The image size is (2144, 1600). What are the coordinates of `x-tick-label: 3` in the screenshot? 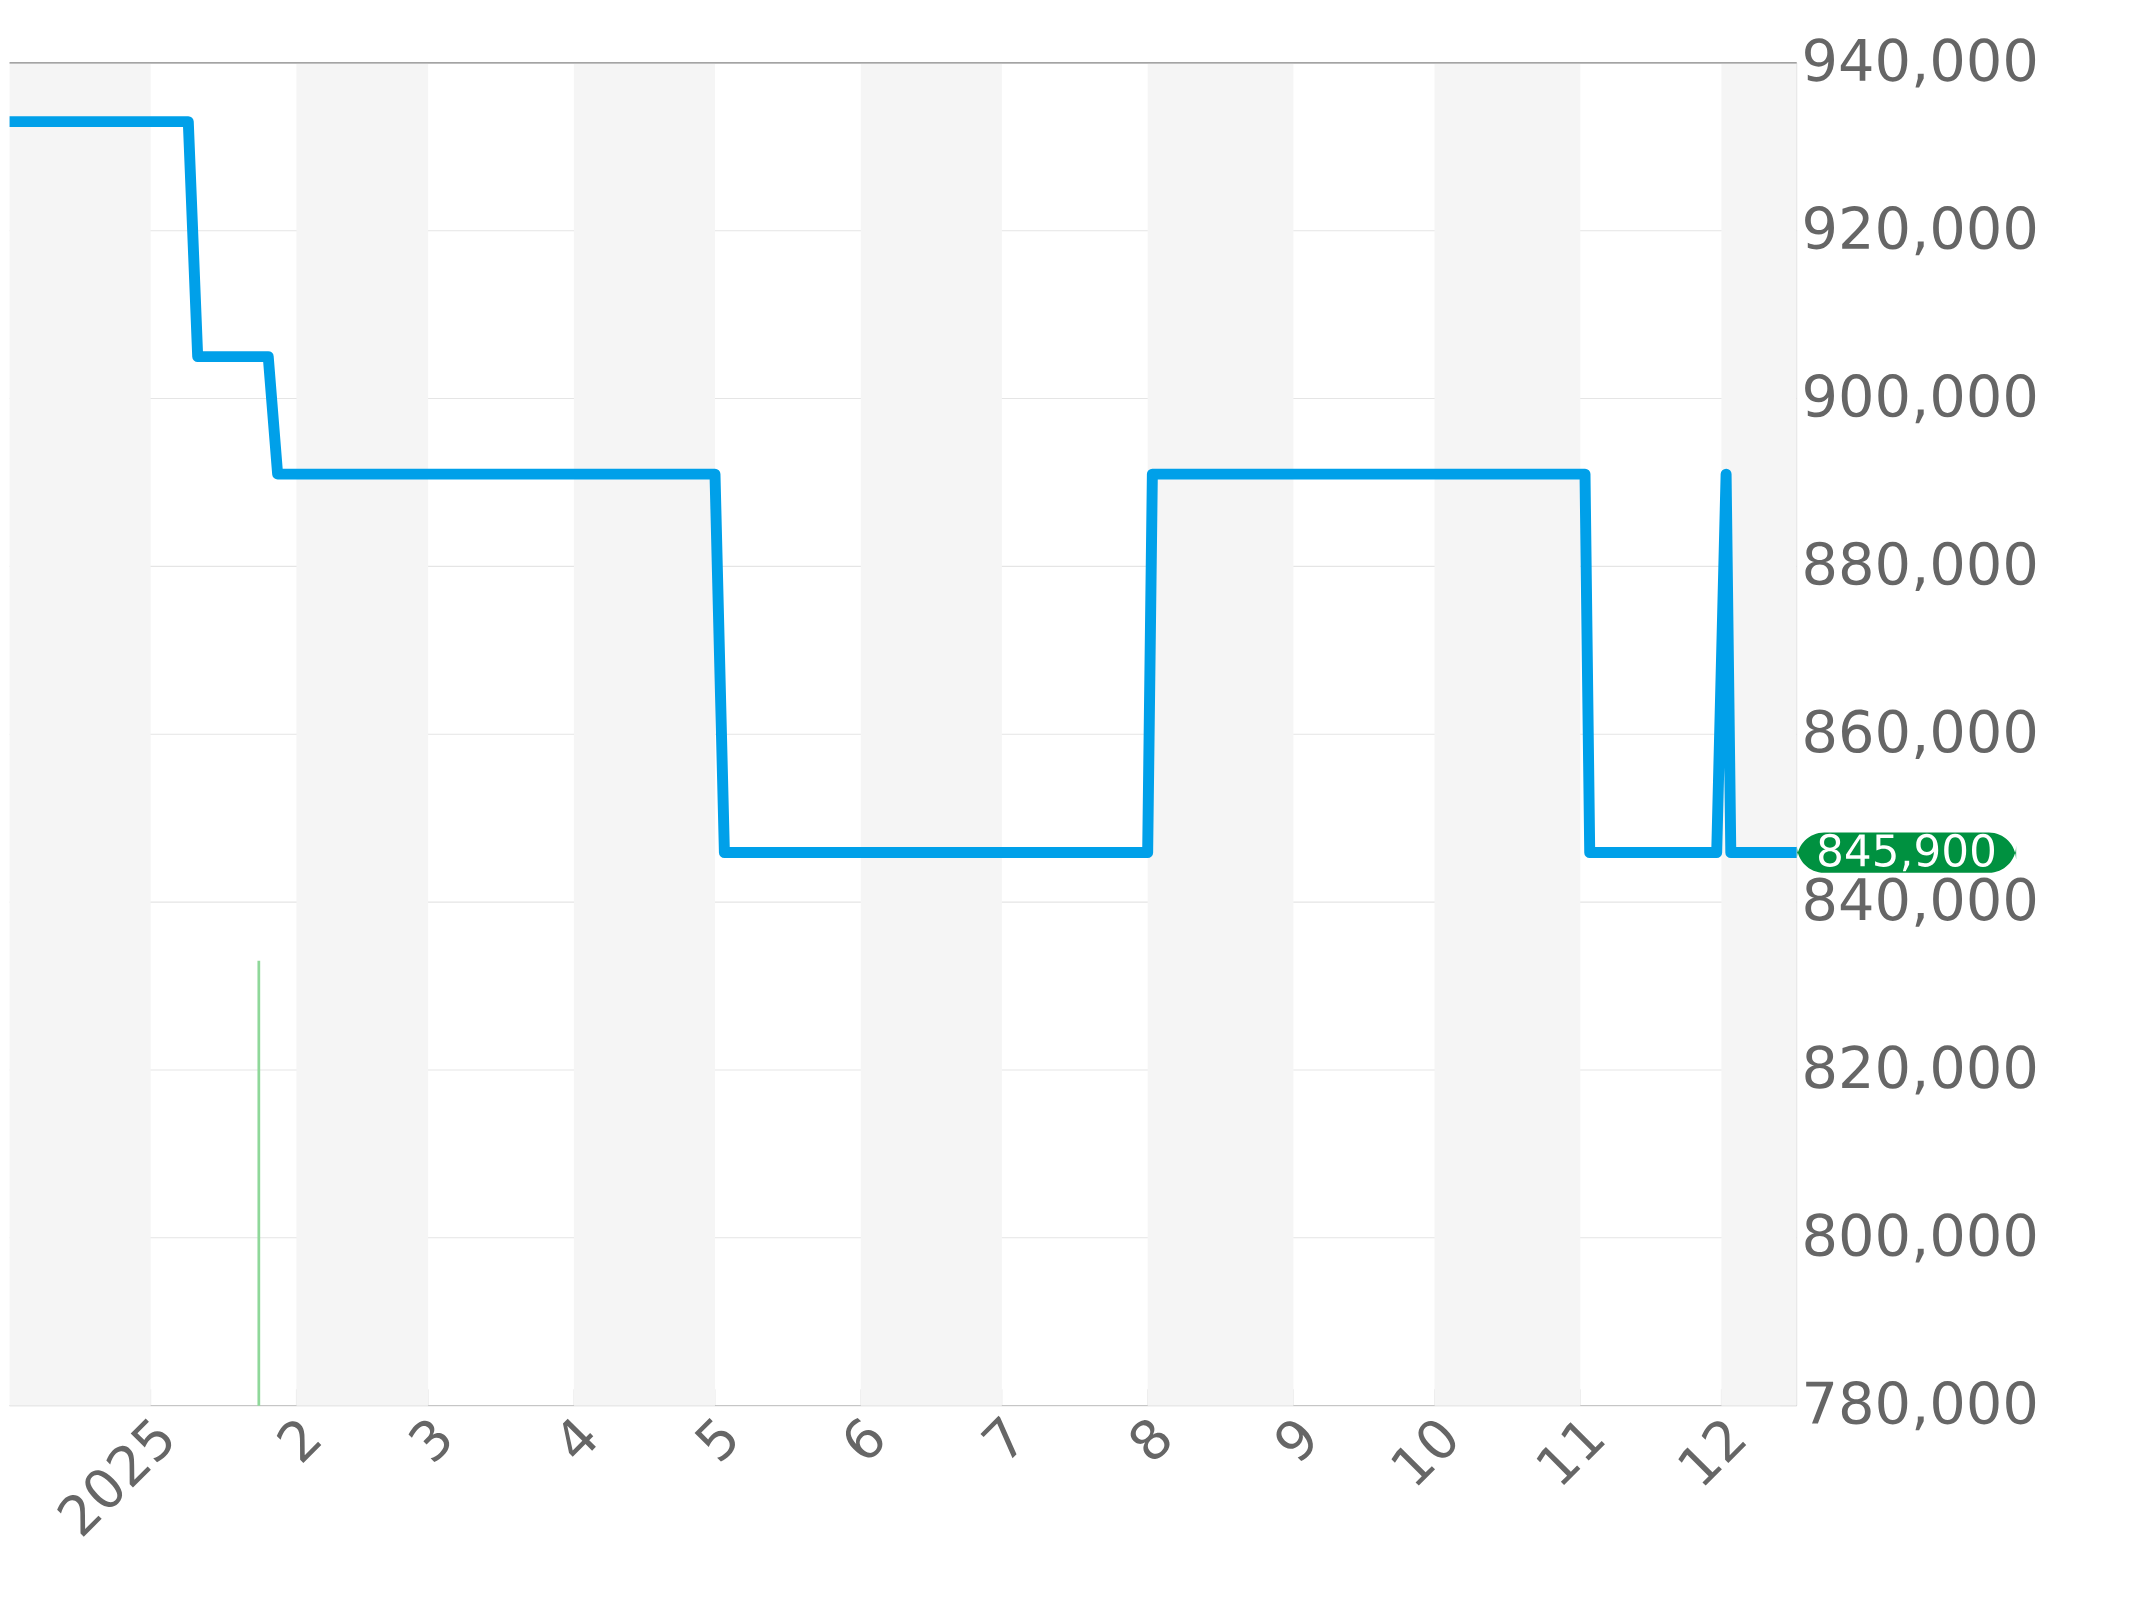 It's located at (429, 1441).